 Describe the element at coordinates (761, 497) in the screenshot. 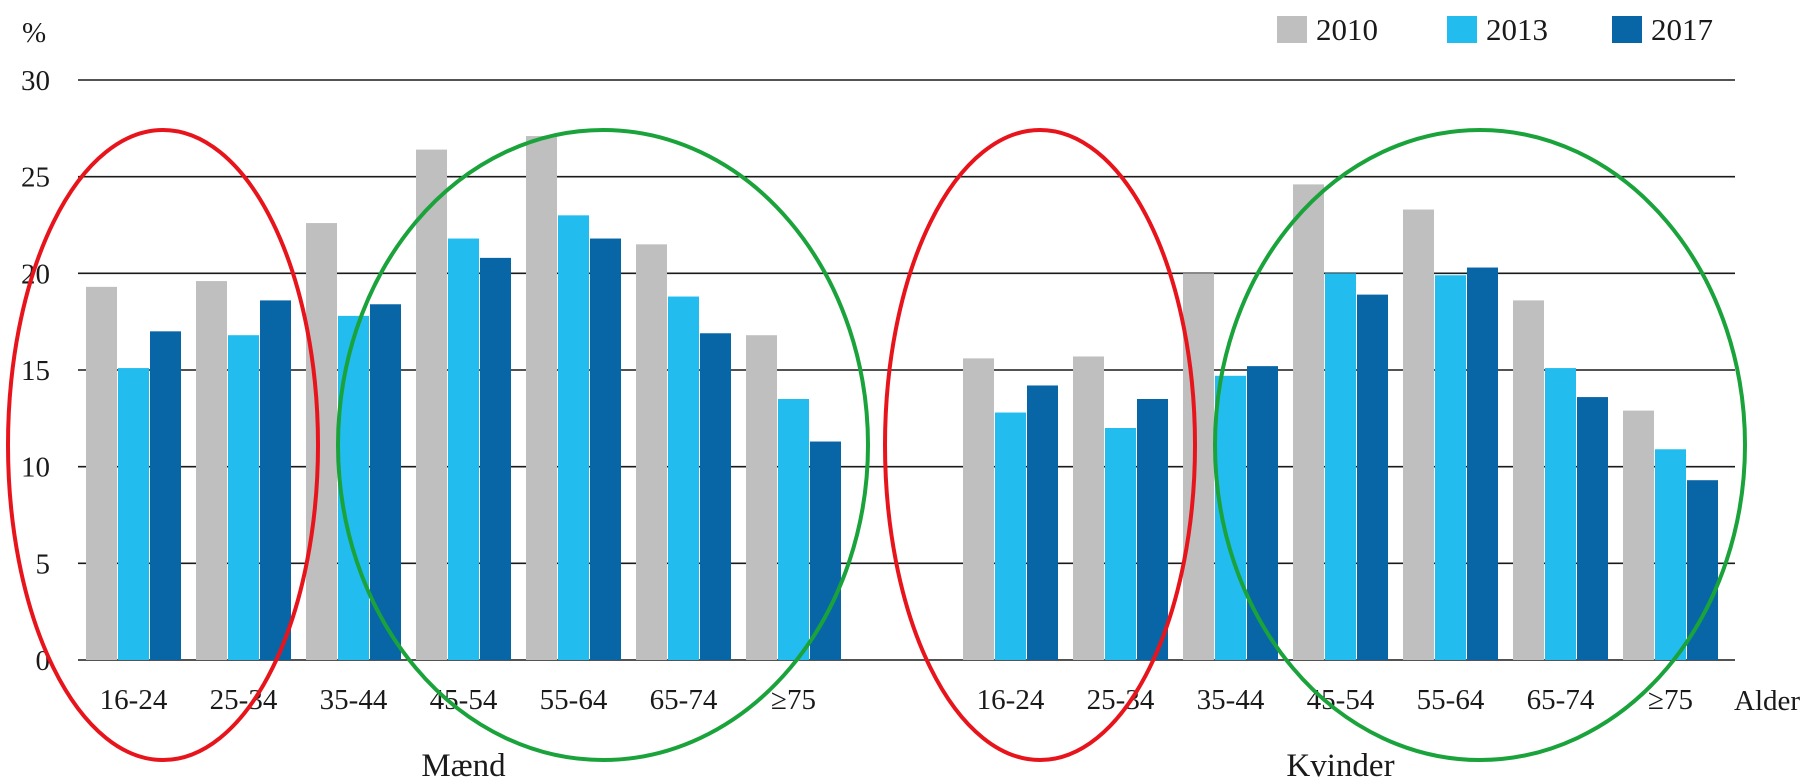

I see `bar-mænd-2010-6` at that location.